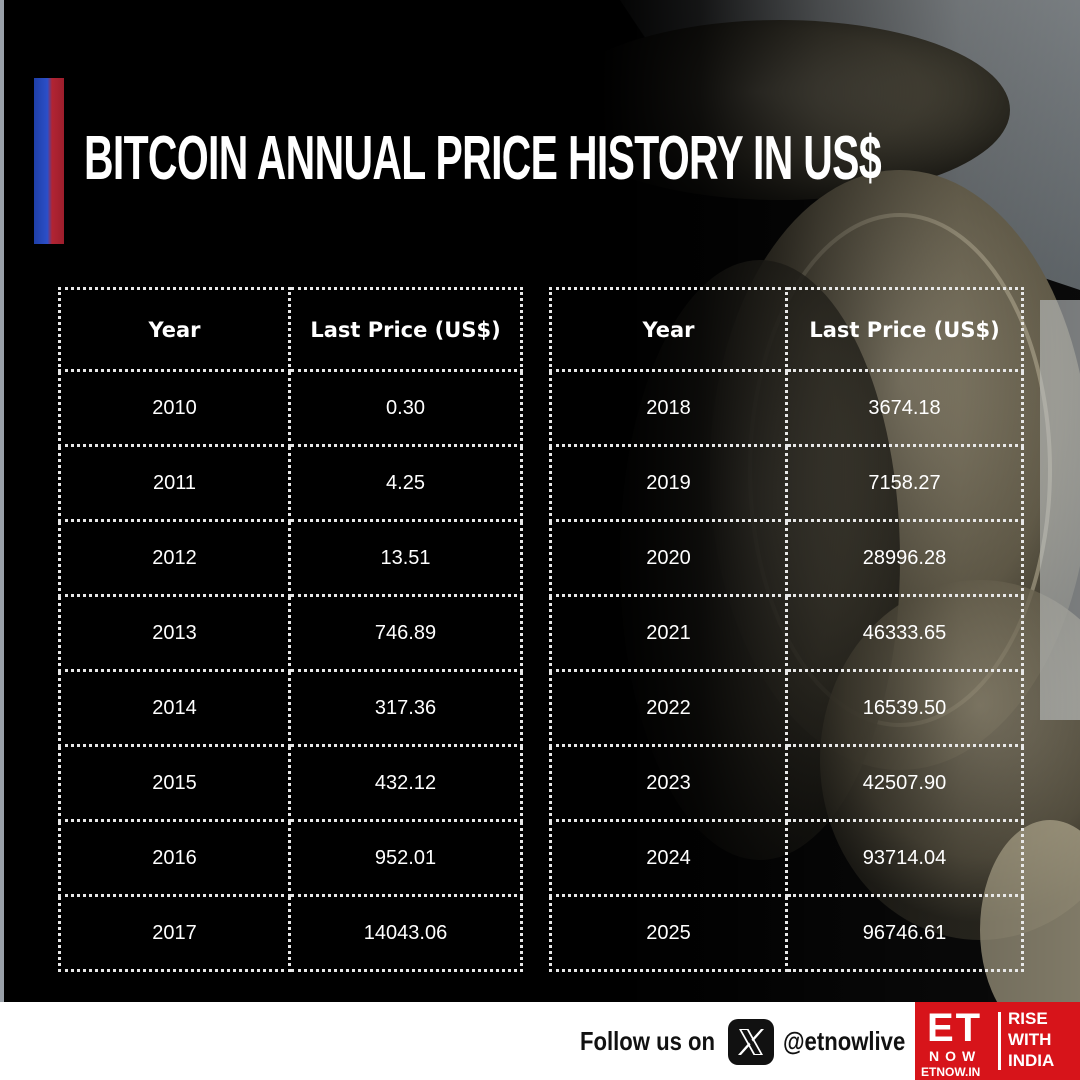 The image size is (1080, 1080). Describe the element at coordinates (174, 633) in the screenshot. I see `year-cell: 2013` at that location.